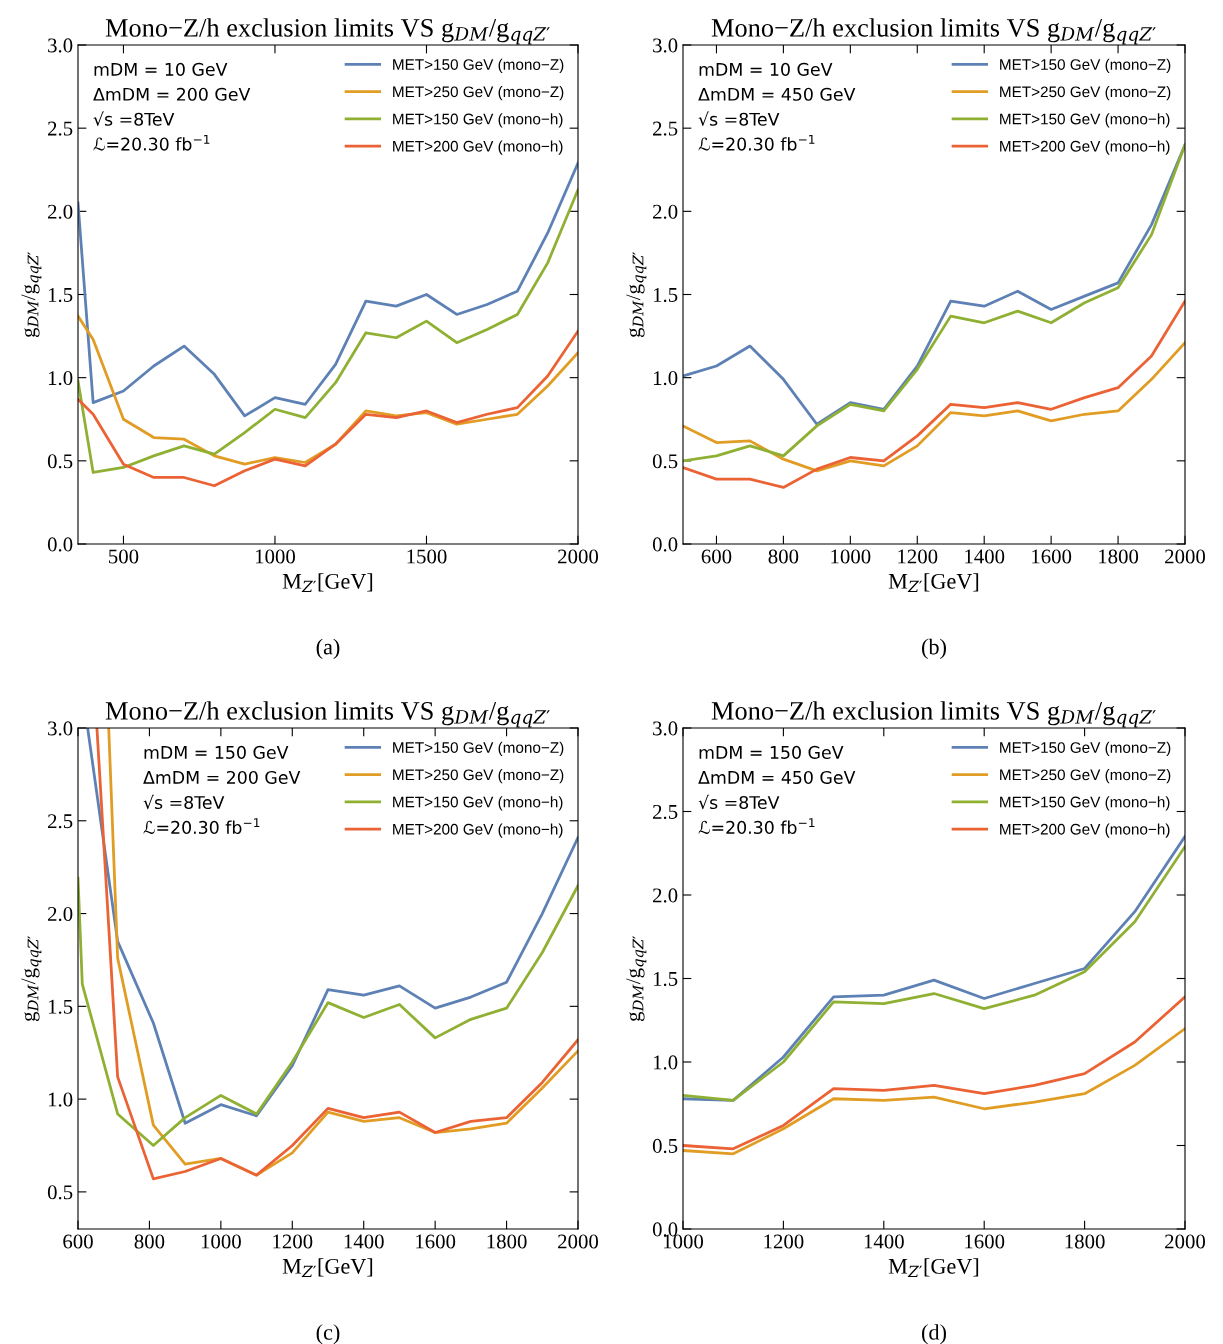  What do you see at coordinates (124, 556) in the screenshot?
I see `x-tick-label: 500` at bounding box center [124, 556].